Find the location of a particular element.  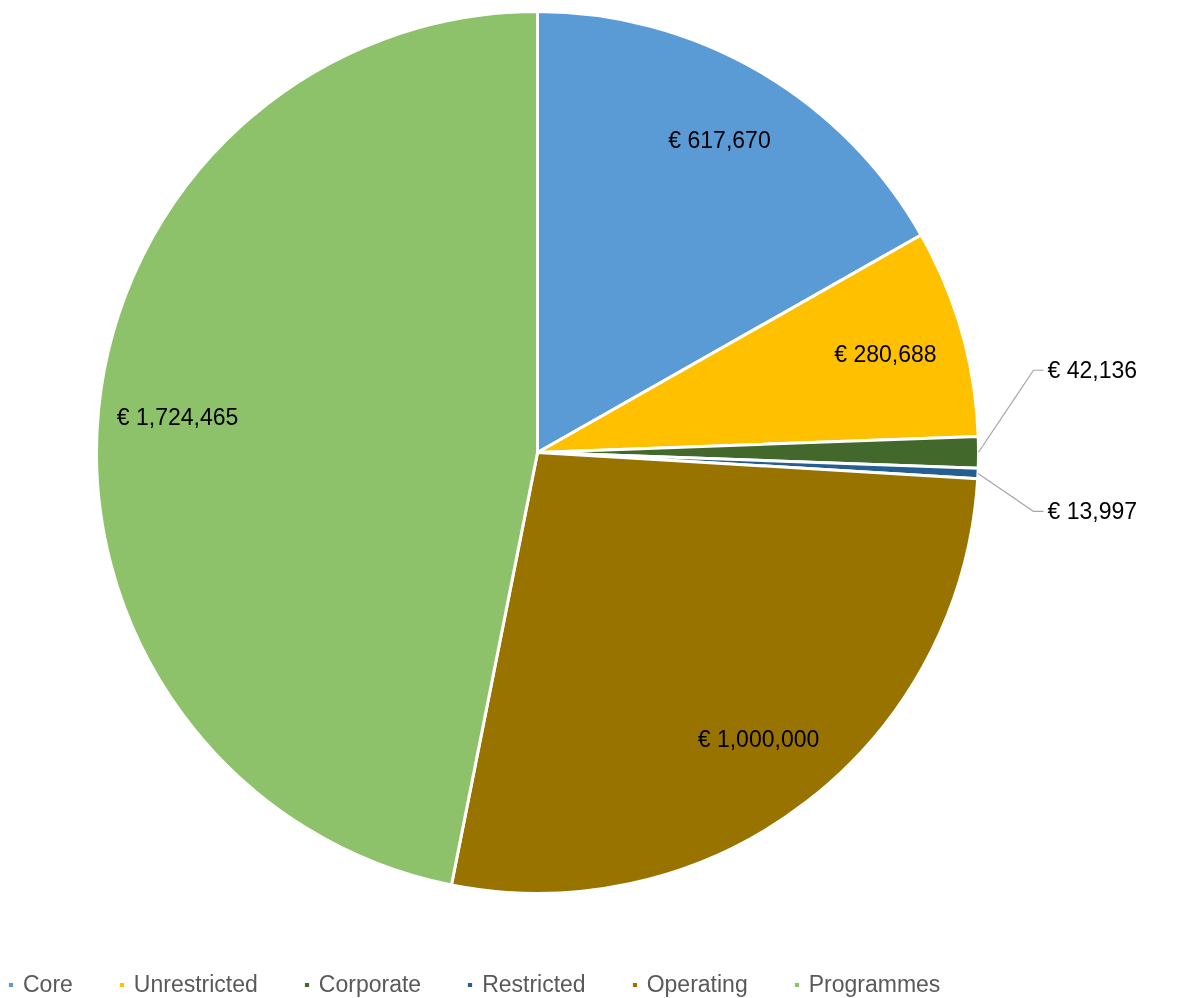

data-label: € 617,670 is located at coordinates (719, 140).